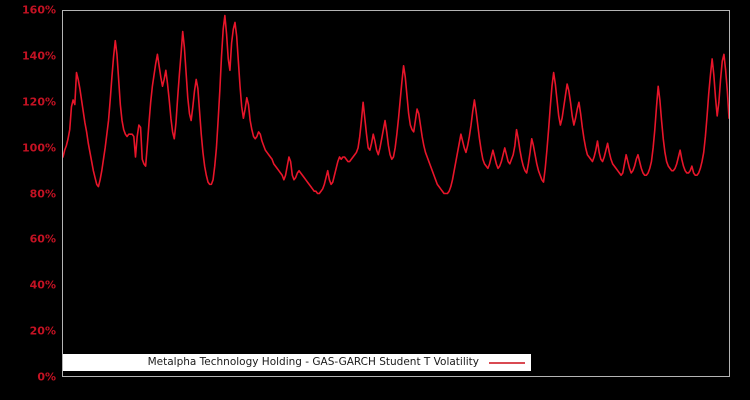 This screenshot has height=400, width=750. What do you see at coordinates (42, 285) in the screenshot?
I see `y-axis-tick-label: 40%` at bounding box center [42, 285].